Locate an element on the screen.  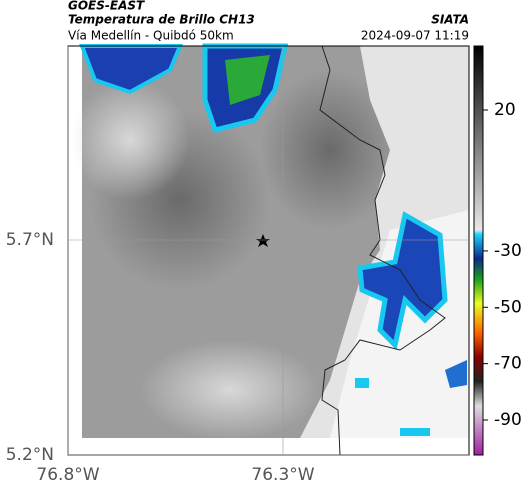
x-tick-label: 76.3°W is located at coordinates (282, 475).